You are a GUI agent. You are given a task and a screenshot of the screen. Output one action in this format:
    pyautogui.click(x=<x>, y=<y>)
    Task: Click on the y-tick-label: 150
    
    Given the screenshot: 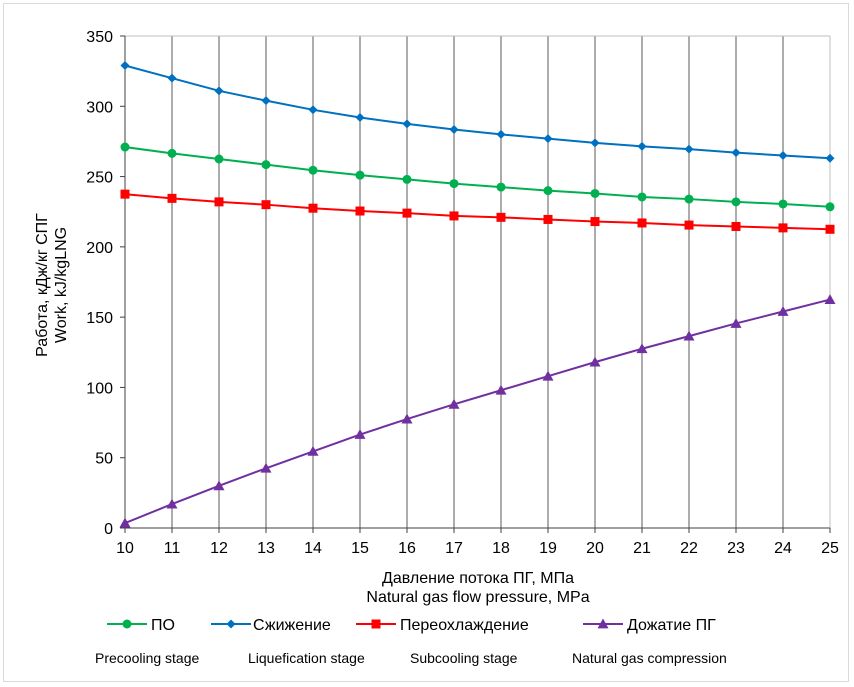 What is the action you would take?
    pyautogui.click(x=99, y=318)
    